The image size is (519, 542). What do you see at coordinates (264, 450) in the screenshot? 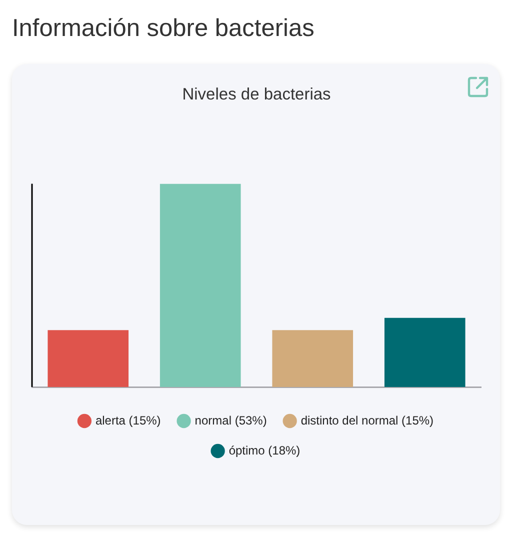
I see `legend-label: óptimo (18%)` at bounding box center [264, 450].